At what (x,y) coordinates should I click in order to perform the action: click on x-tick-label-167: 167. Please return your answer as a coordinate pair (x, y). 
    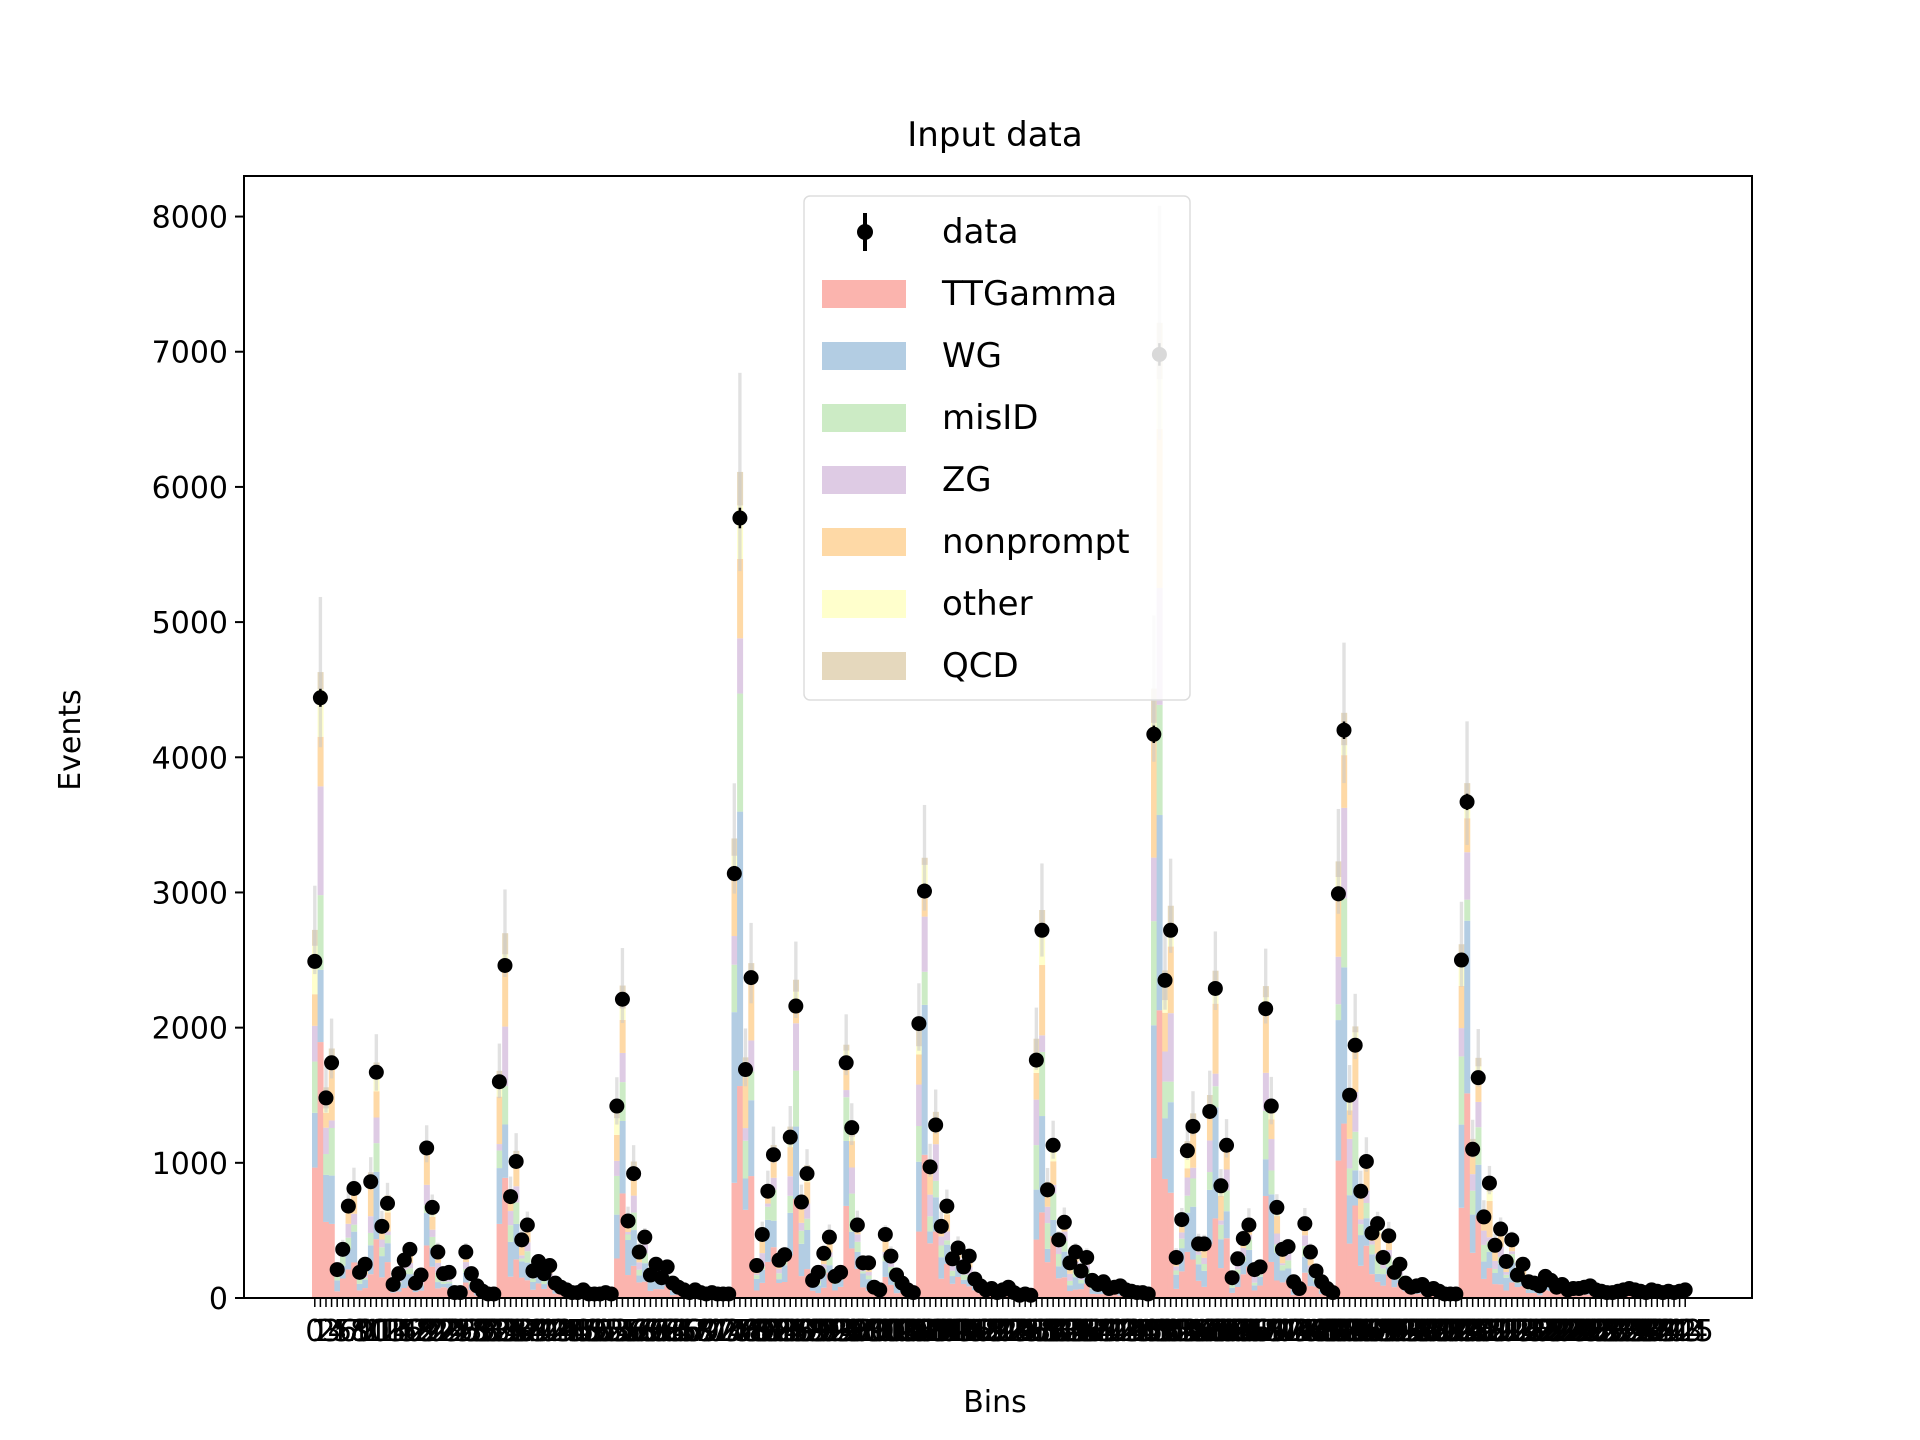
    Looking at the image, I should click on (1248, 1331).